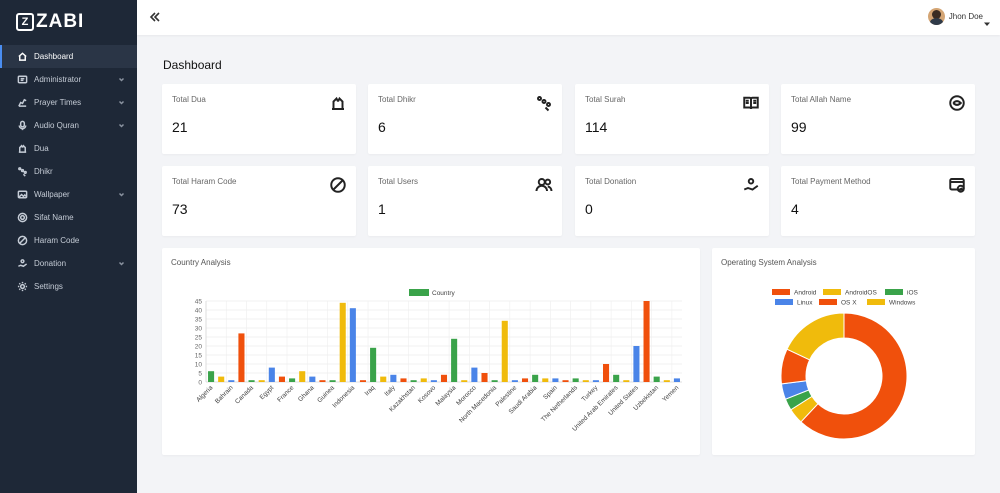  I want to click on collapse-sidebar-button, so click(155, 17).